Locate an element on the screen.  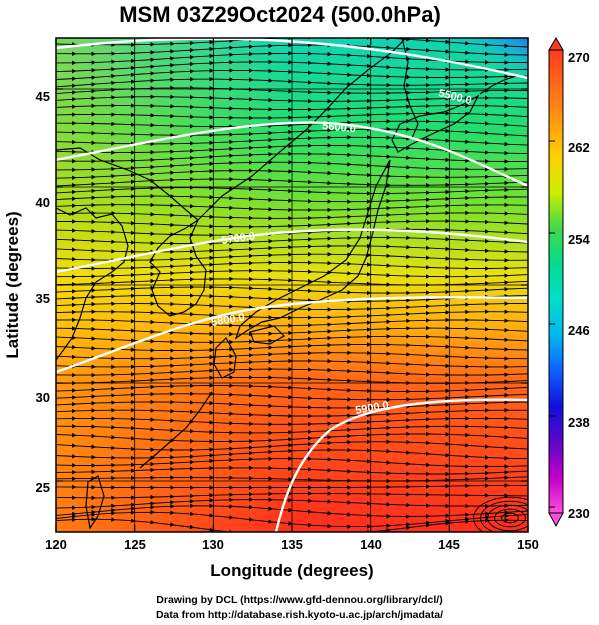
x-tick-label: 135 is located at coordinates (292, 544).